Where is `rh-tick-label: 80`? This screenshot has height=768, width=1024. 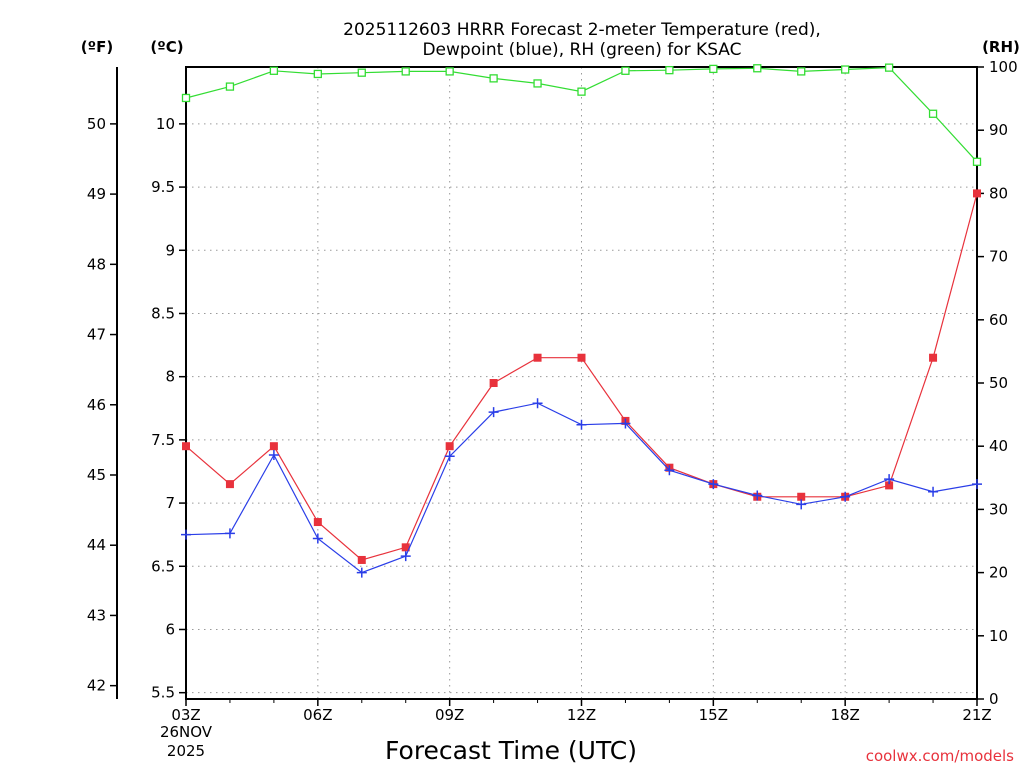
rh-tick-label: 80 is located at coordinates (998, 193).